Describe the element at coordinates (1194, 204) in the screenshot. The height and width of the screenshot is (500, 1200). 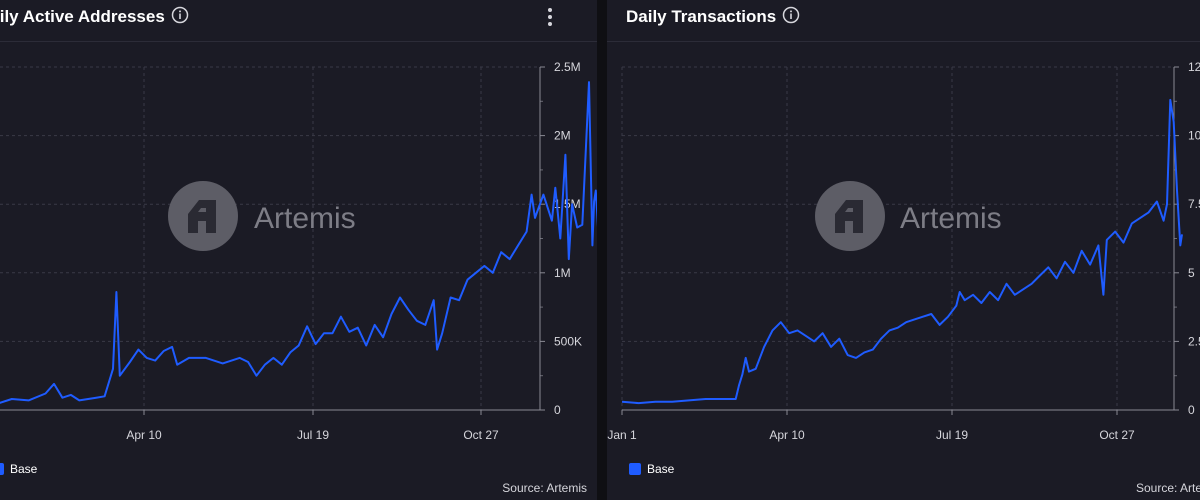
I see `y-tick-label: 7.5` at that location.